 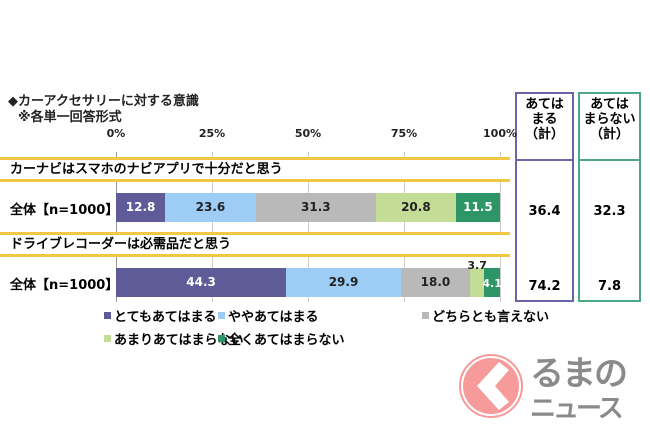 What do you see at coordinates (116, 133) in the screenshot?
I see `x-tick-label: 0%` at bounding box center [116, 133].